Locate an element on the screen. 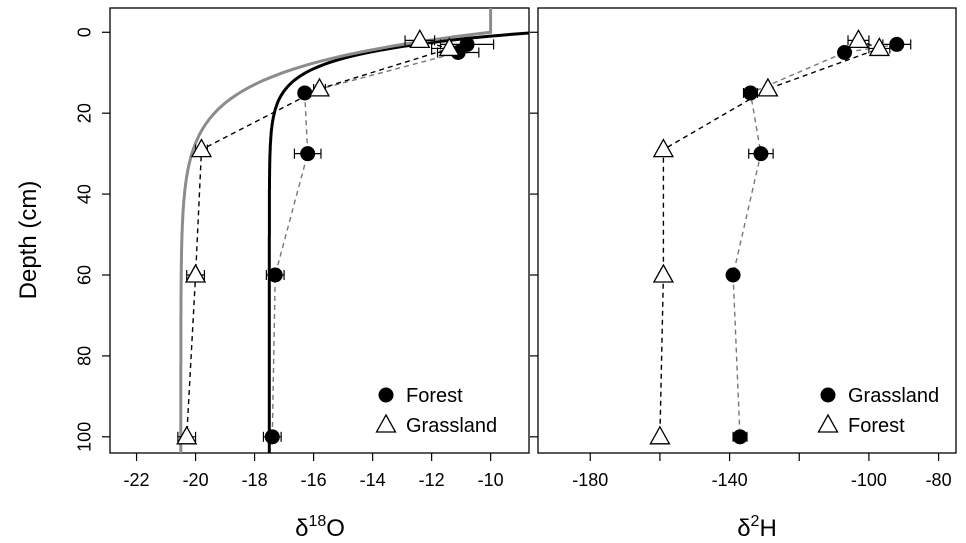 Image resolution: width=966 pixels, height=543 pixels. series-line-forest is located at coordinates (369, 240).